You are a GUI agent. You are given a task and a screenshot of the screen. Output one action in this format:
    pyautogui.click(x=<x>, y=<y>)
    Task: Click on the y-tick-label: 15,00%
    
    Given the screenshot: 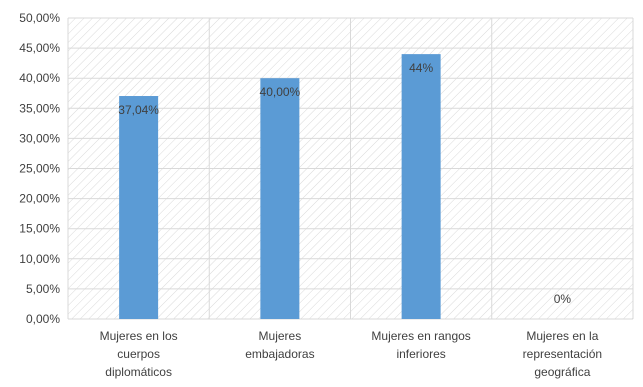 What is the action you would take?
    pyautogui.click(x=39, y=229)
    